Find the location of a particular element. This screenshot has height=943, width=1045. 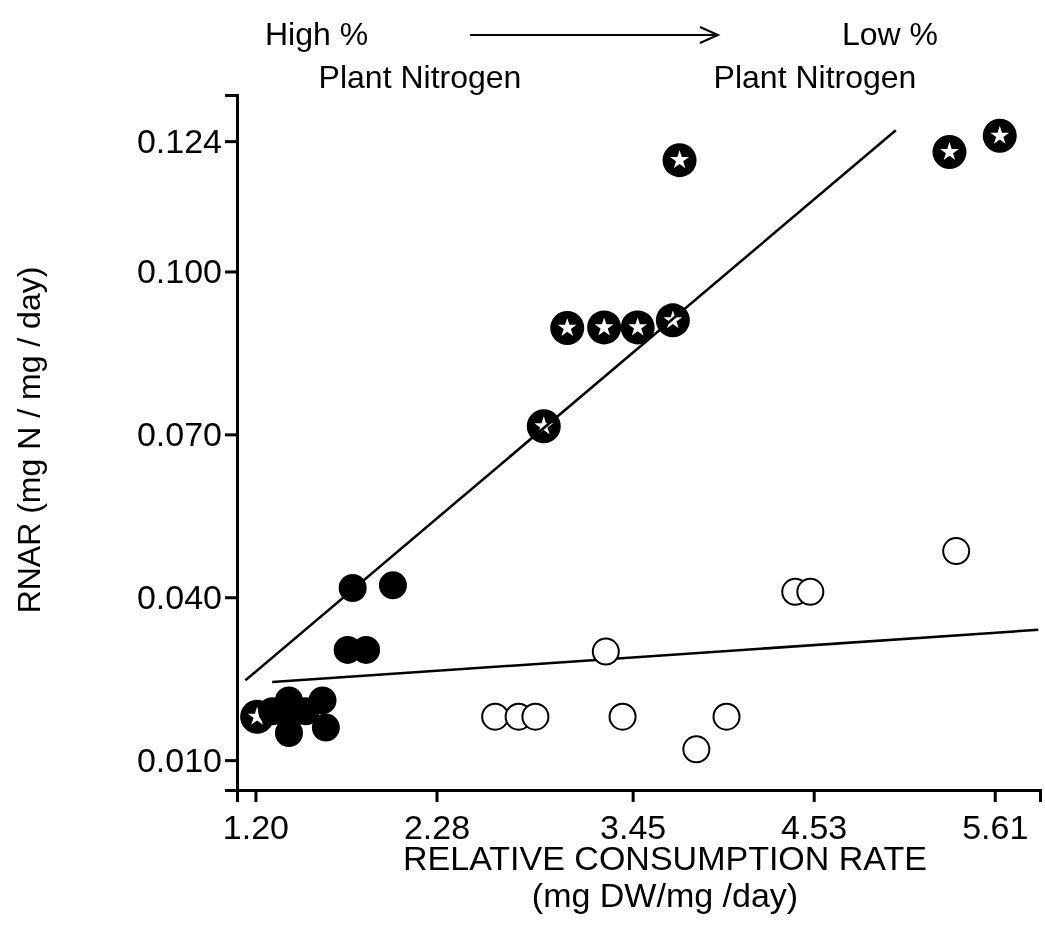

y-axis-title: RNAR (mg N / mg / day) is located at coordinates (29, 440).